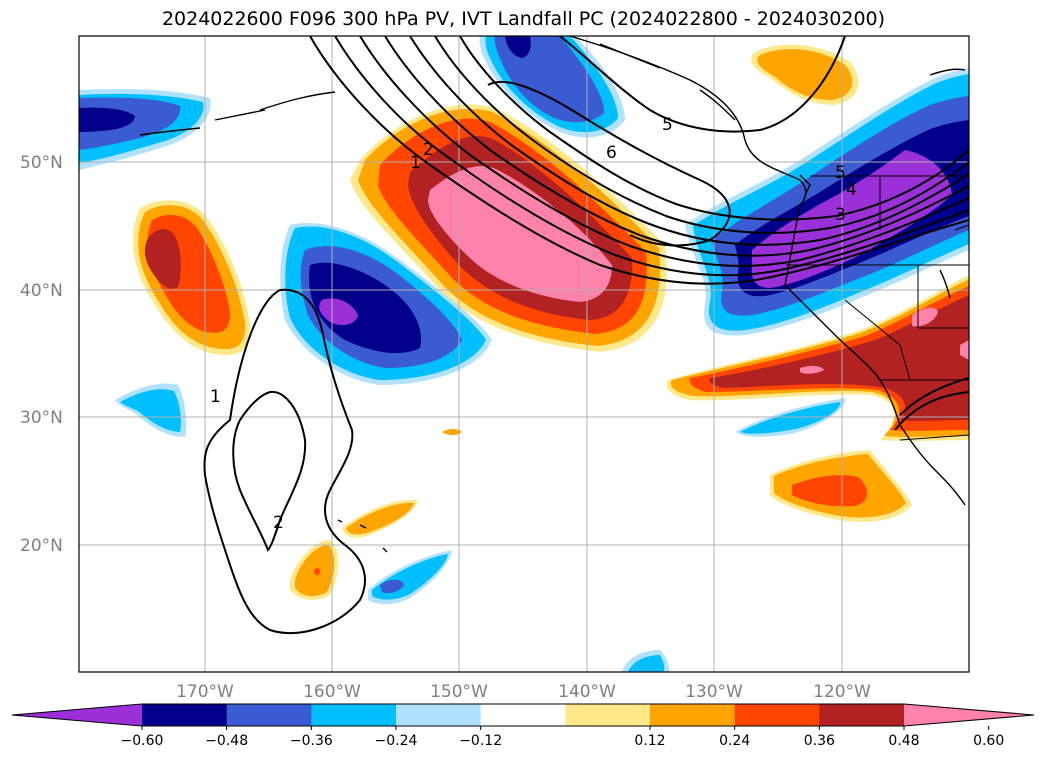  What do you see at coordinates (142, 741) in the screenshot?
I see `colorbar-tick-label: −0.60` at bounding box center [142, 741].